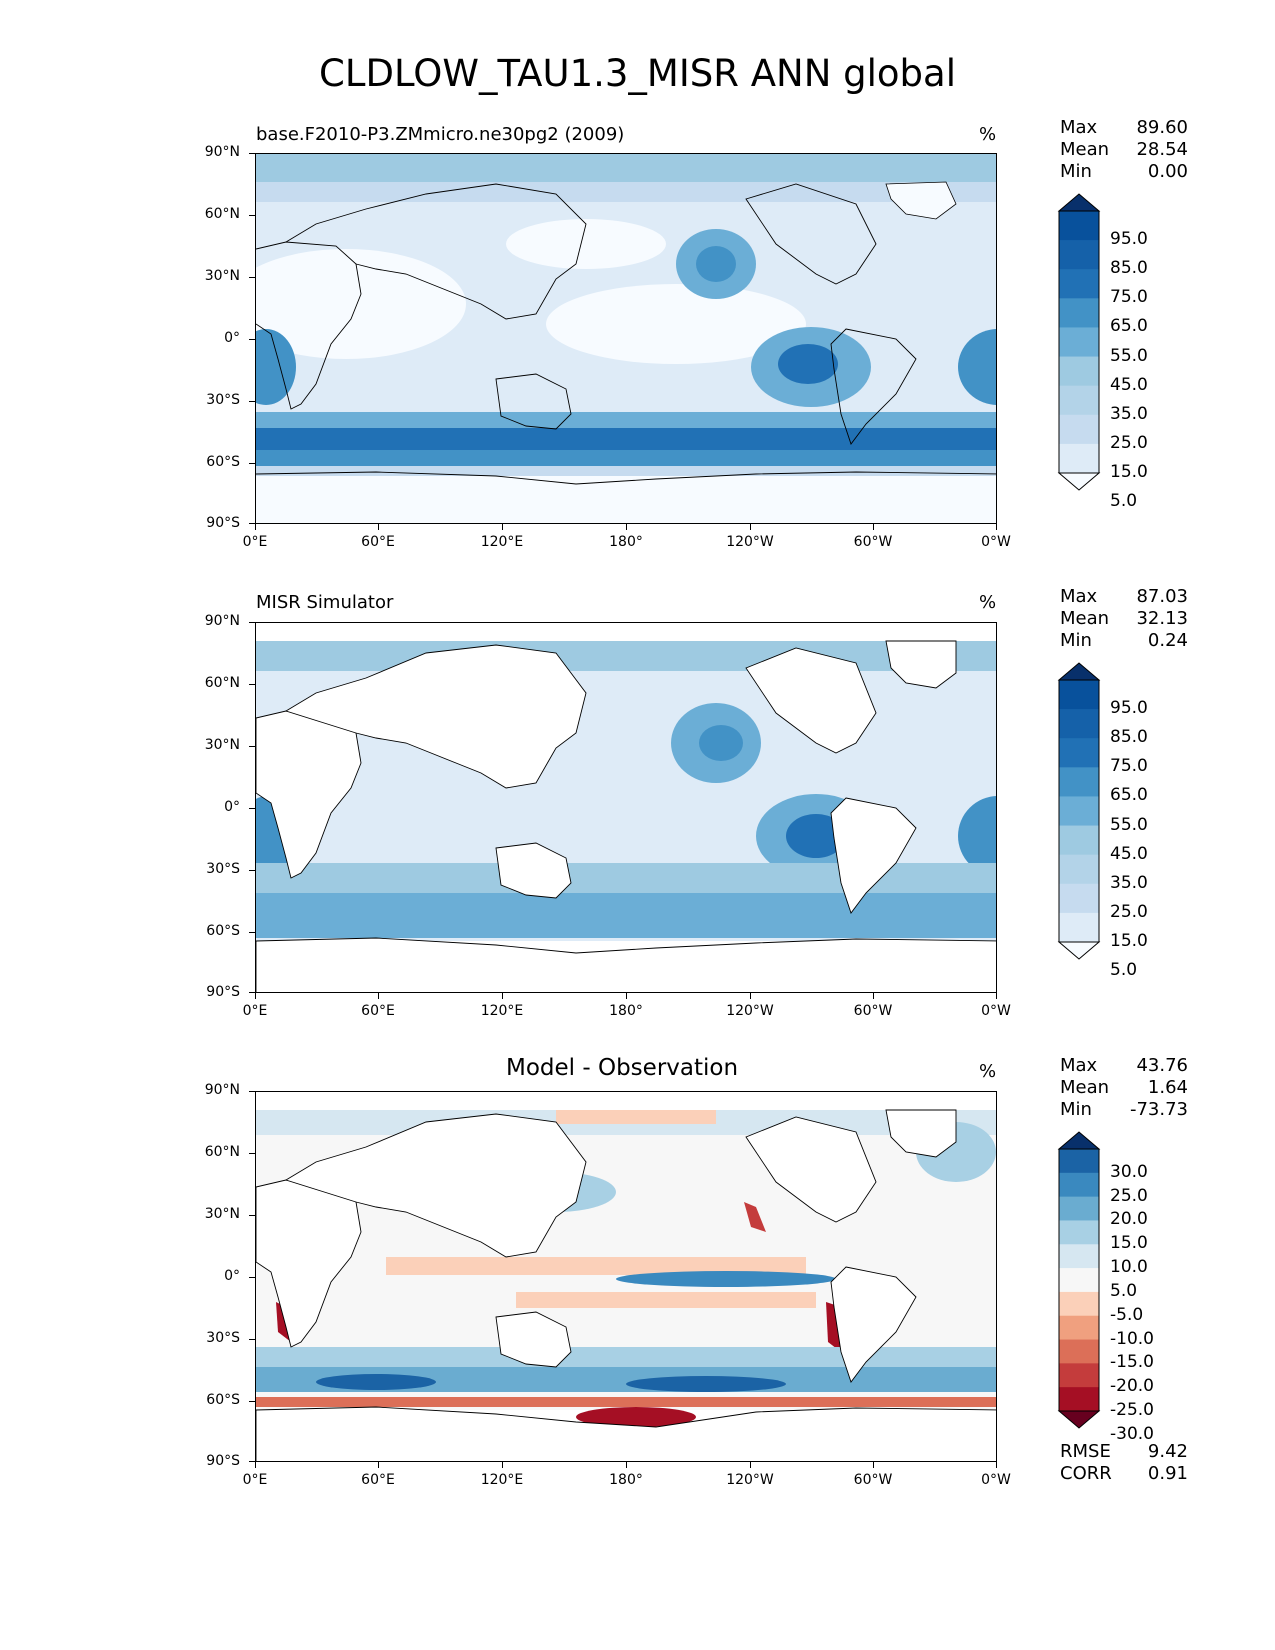 The height and width of the screenshot is (1650, 1275). What do you see at coordinates (1162, 149) in the screenshot?
I see `stat-value: 28.54` at bounding box center [1162, 149].